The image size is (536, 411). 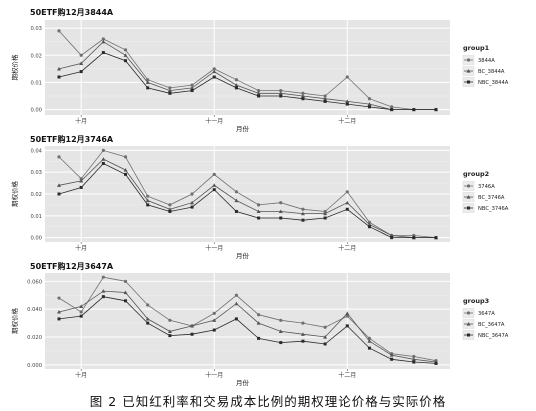 I want to click on y-tick-label: 0.000, so click(x=34, y=366).